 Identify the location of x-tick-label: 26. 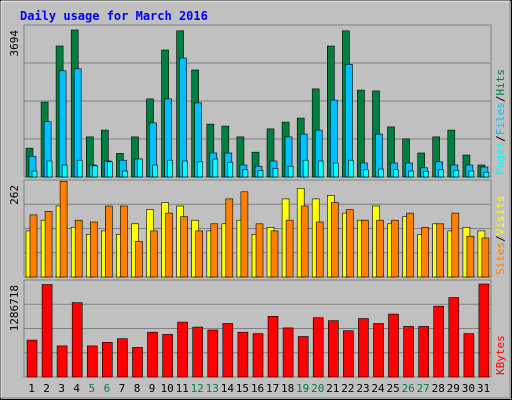
(407, 388).